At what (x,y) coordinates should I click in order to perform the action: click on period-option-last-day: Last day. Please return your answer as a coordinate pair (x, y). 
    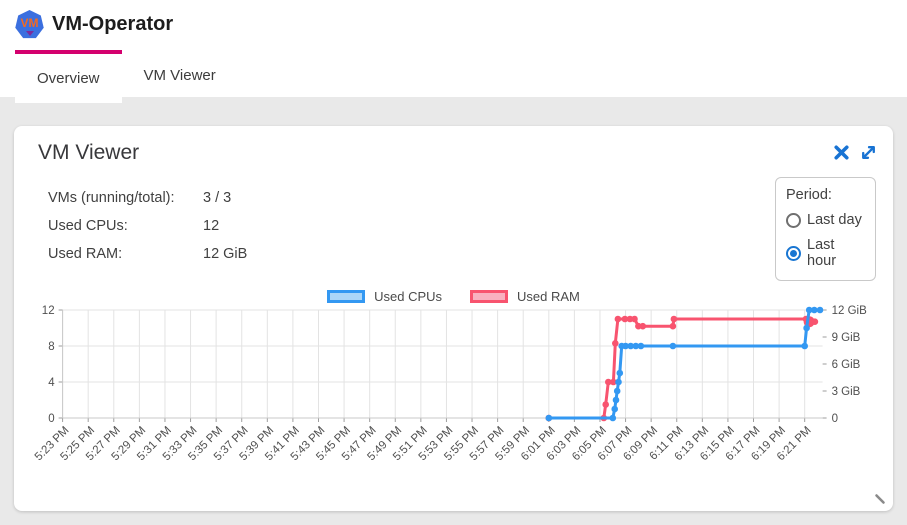
    Looking at the image, I should click on (825, 220).